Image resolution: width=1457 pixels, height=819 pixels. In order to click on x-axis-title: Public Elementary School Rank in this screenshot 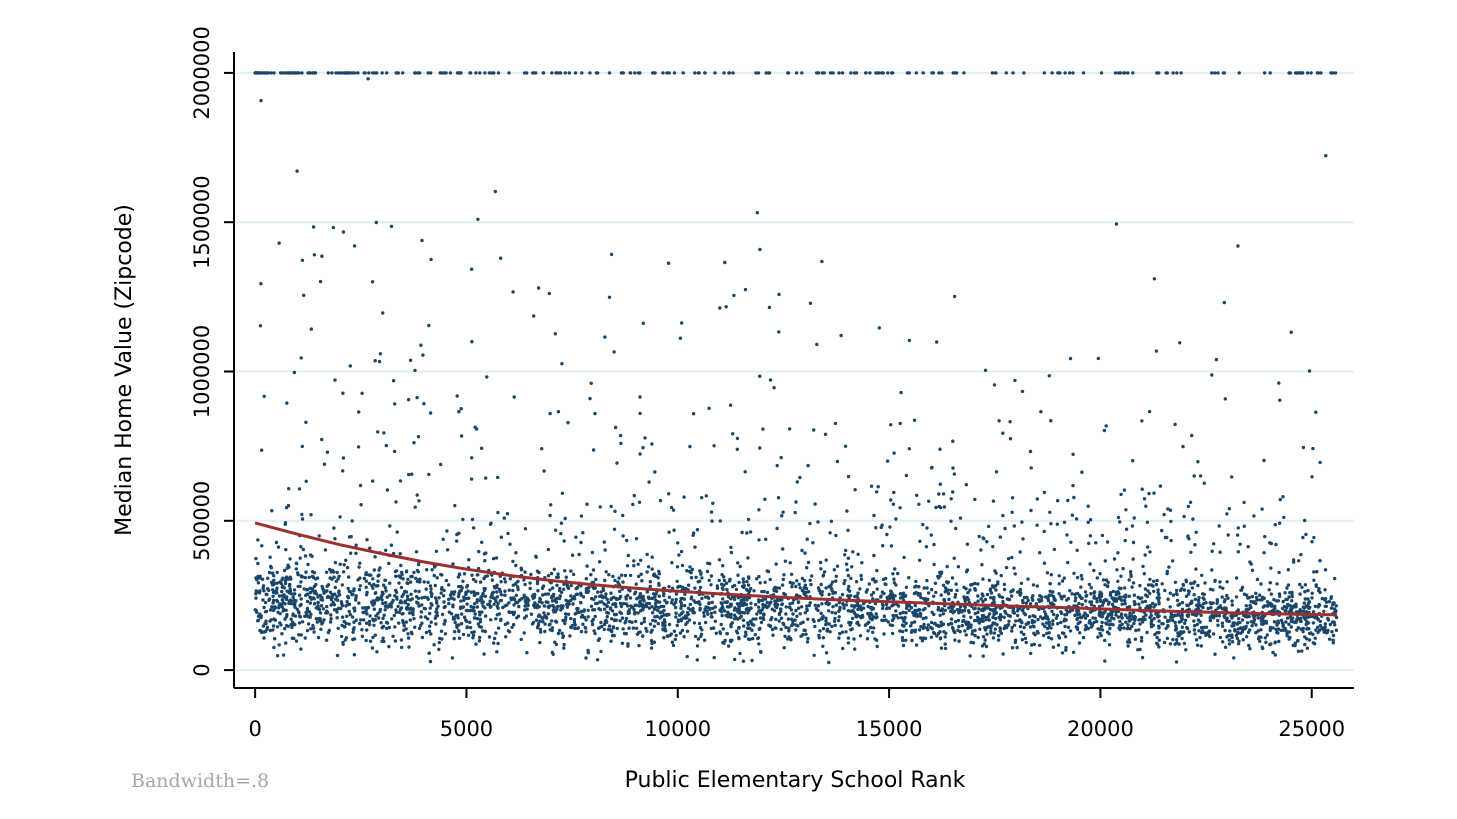, I will do `click(795, 780)`.